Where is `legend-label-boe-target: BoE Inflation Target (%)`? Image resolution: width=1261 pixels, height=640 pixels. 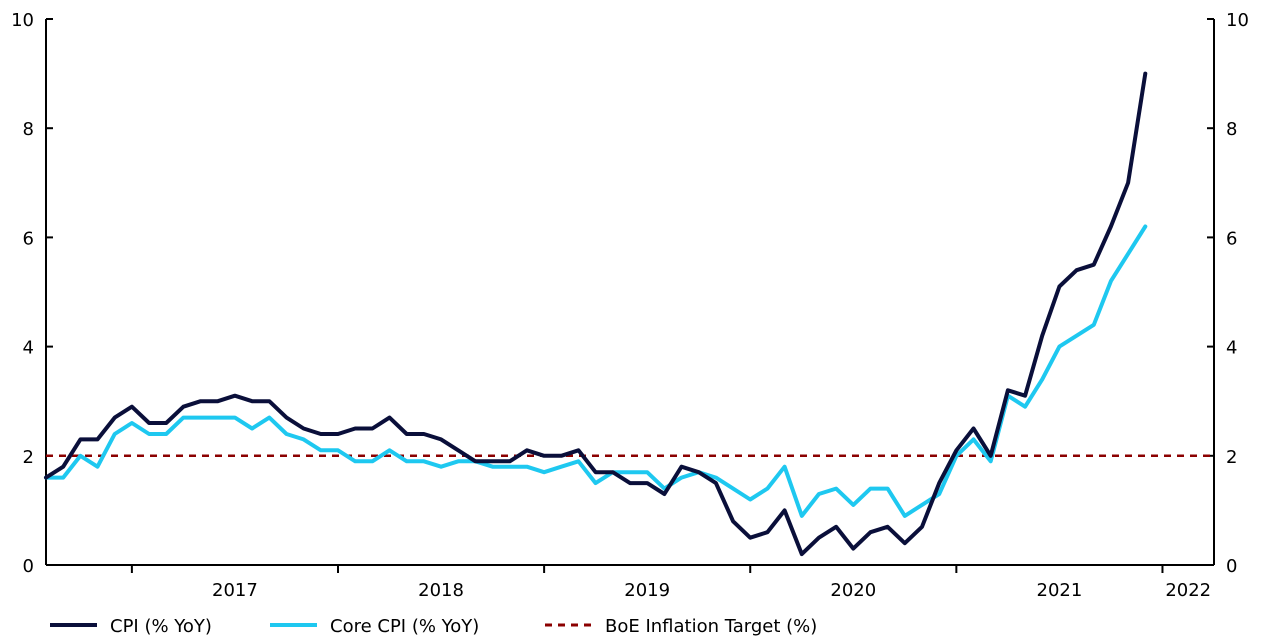
legend-label-boe-target: BoE Inflation Target (%) is located at coordinates (711, 626).